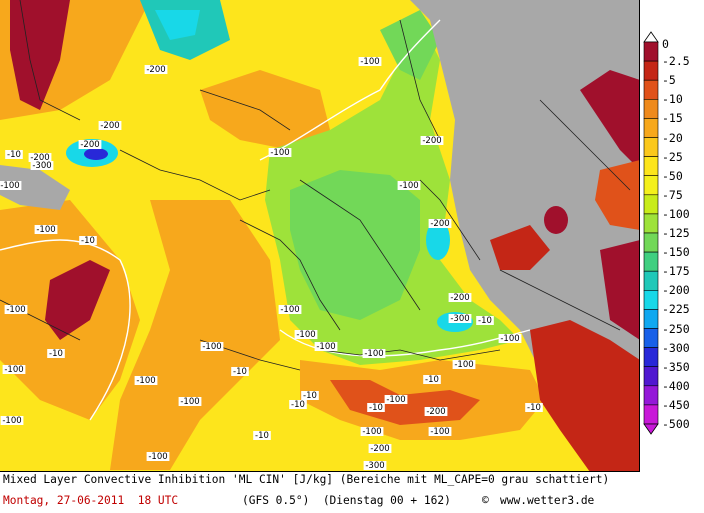 This screenshot has height=513, width=704. Describe the element at coordinates (672, 137) in the screenshot. I see `legend-label: -20` at that location.